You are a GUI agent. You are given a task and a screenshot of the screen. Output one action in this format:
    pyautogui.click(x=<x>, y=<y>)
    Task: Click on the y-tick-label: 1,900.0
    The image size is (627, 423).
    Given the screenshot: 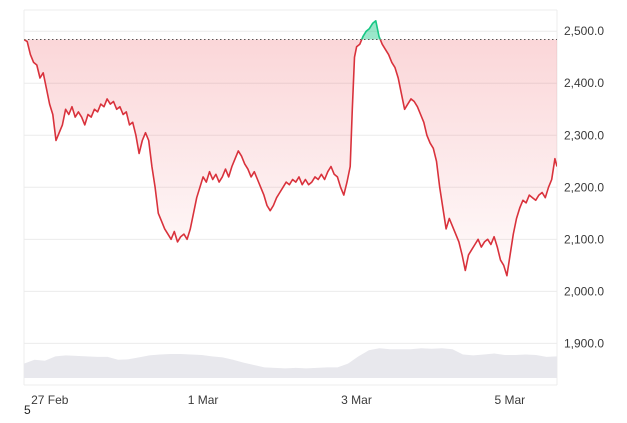 What is the action you would take?
    pyautogui.click(x=584, y=343)
    